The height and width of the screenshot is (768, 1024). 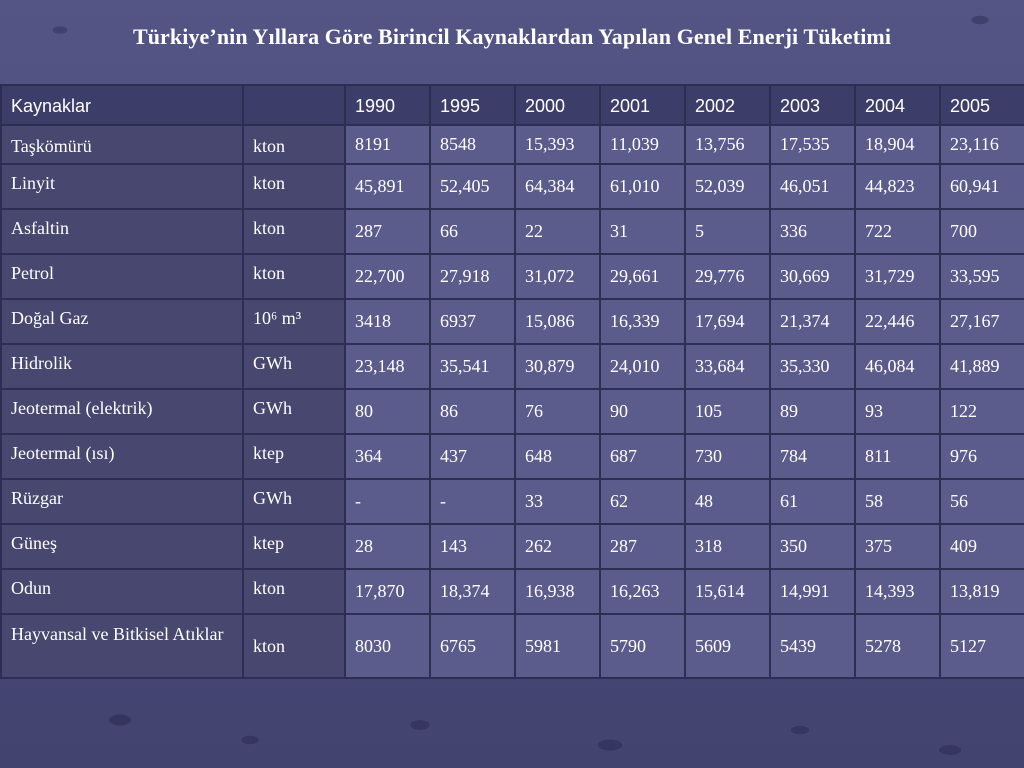 I want to click on value-cell: 5, so click(x=727, y=231).